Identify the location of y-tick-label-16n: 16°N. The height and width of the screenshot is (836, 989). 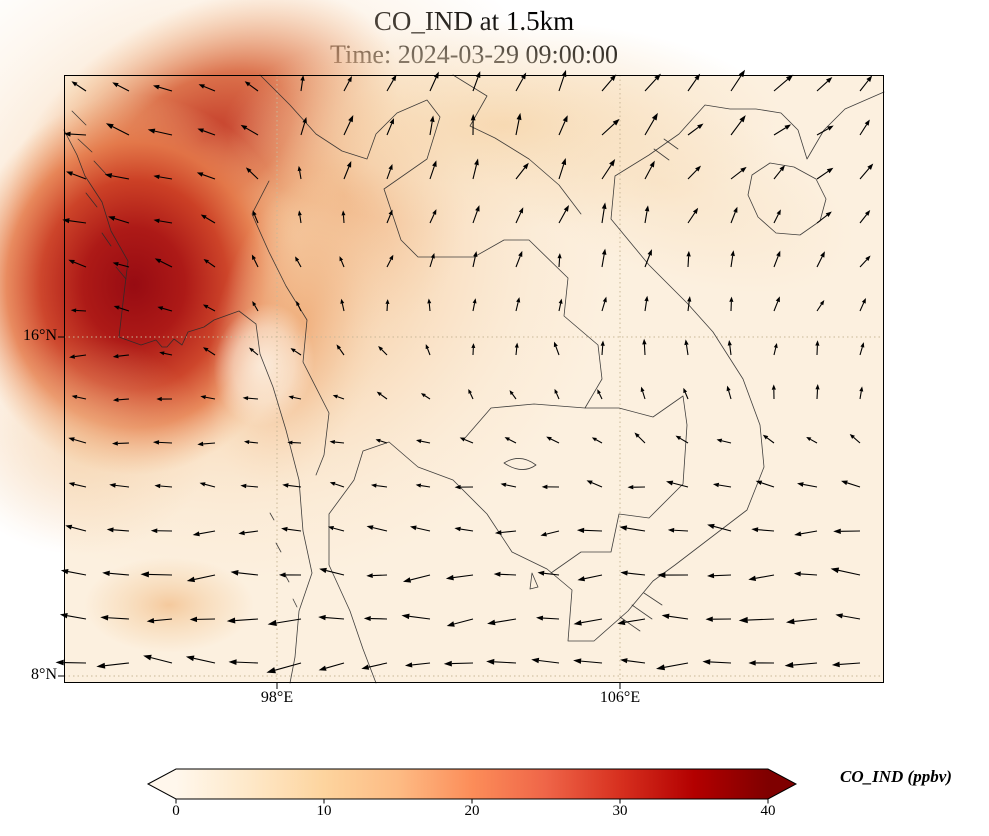
(40, 335).